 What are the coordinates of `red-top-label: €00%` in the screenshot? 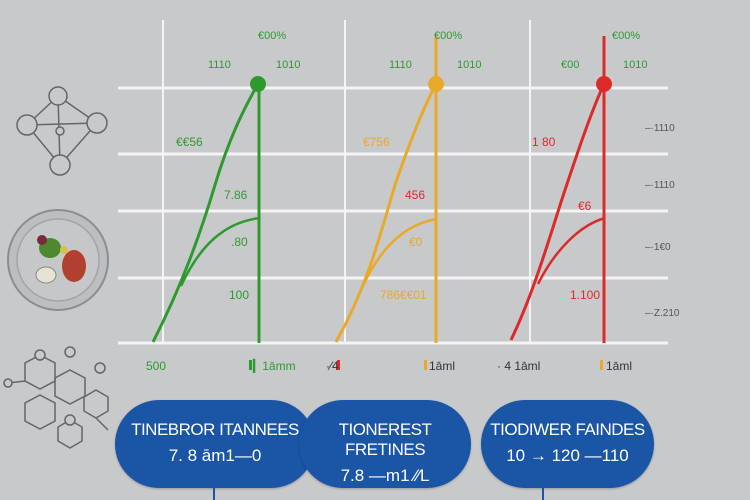 It's located at (626, 36).